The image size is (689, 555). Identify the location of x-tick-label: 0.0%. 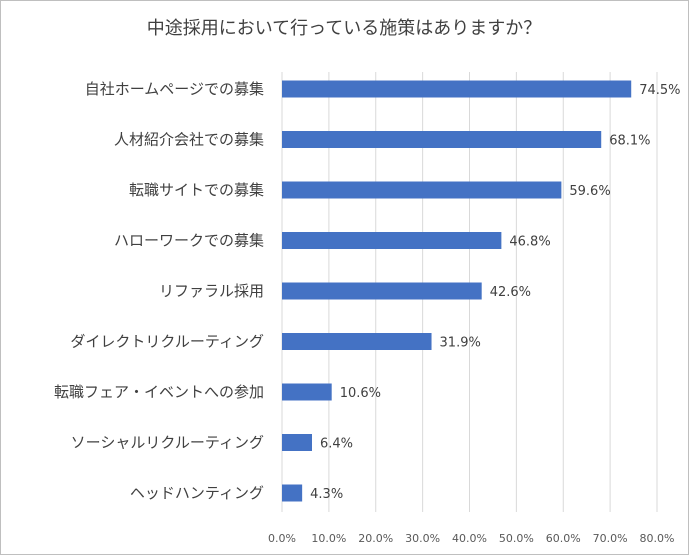
(282, 538).